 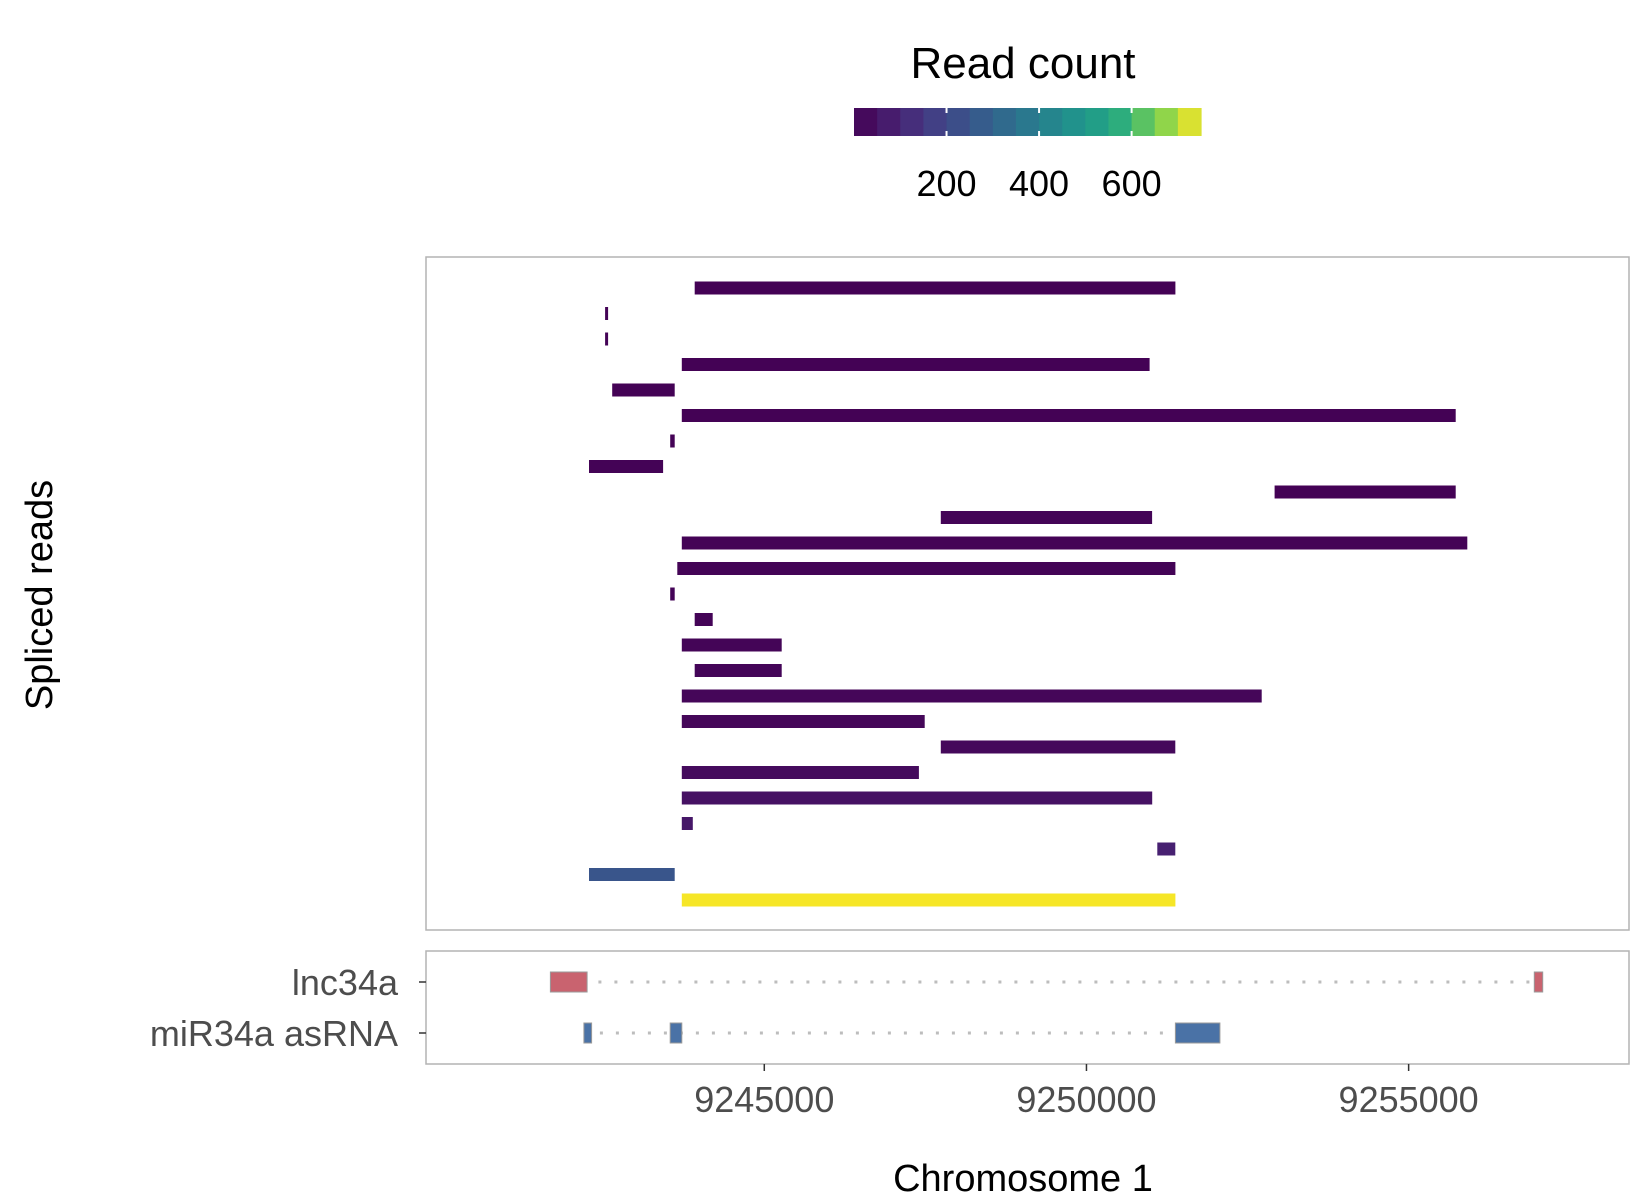 What do you see at coordinates (40, 595) in the screenshot?
I see `reads-y-axis-title: Spliced reads` at bounding box center [40, 595].